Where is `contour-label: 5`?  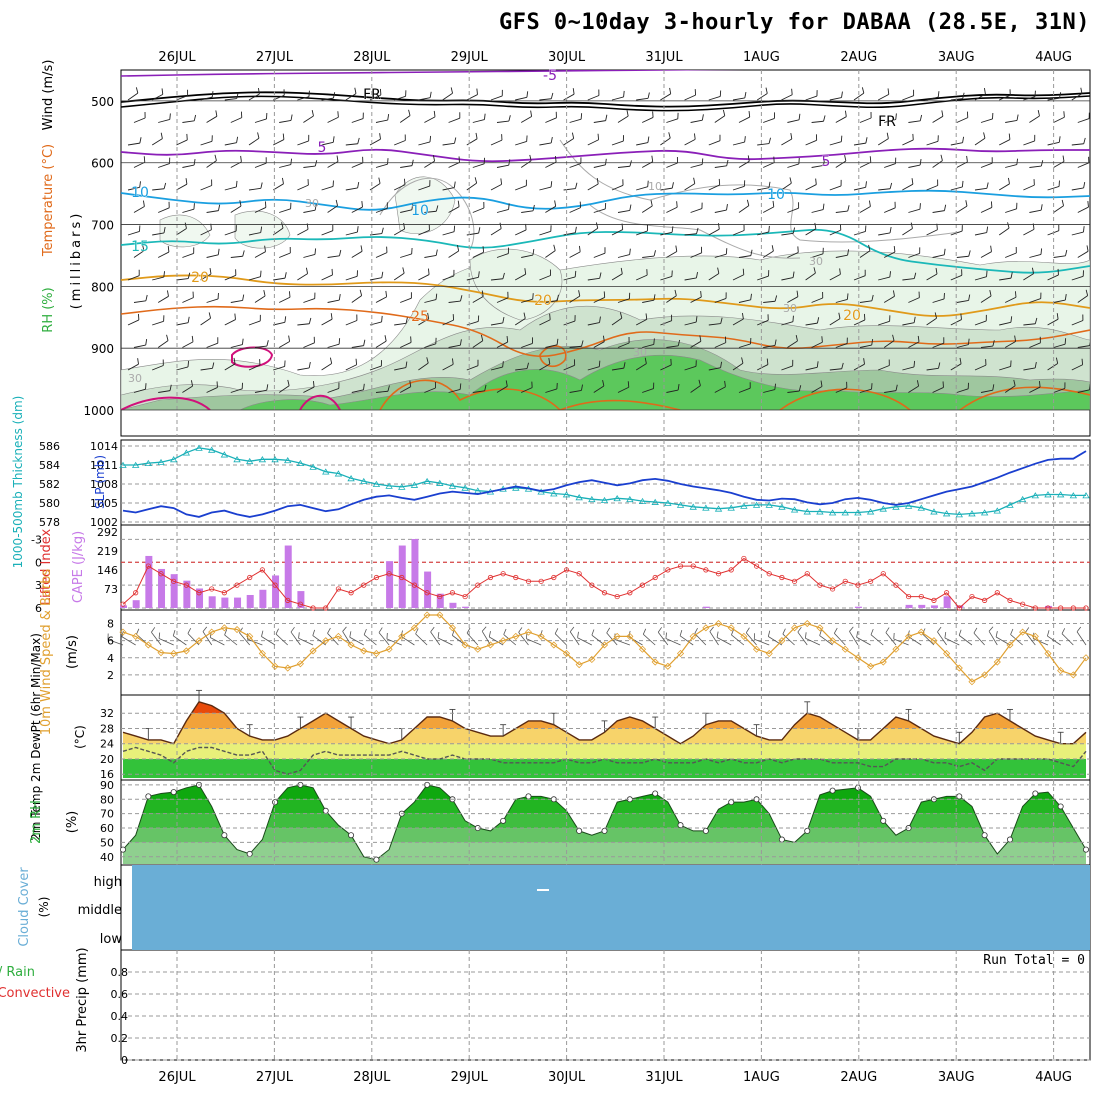
contour-label: 5 is located at coordinates (826, 162).